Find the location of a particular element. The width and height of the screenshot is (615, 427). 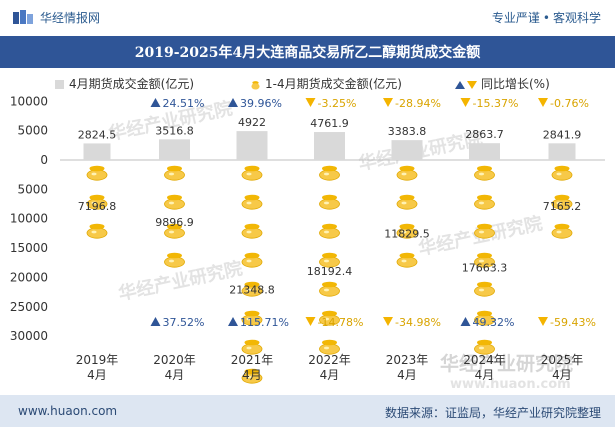

y-tick-label: 5000 is located at coordinates (32, 189).